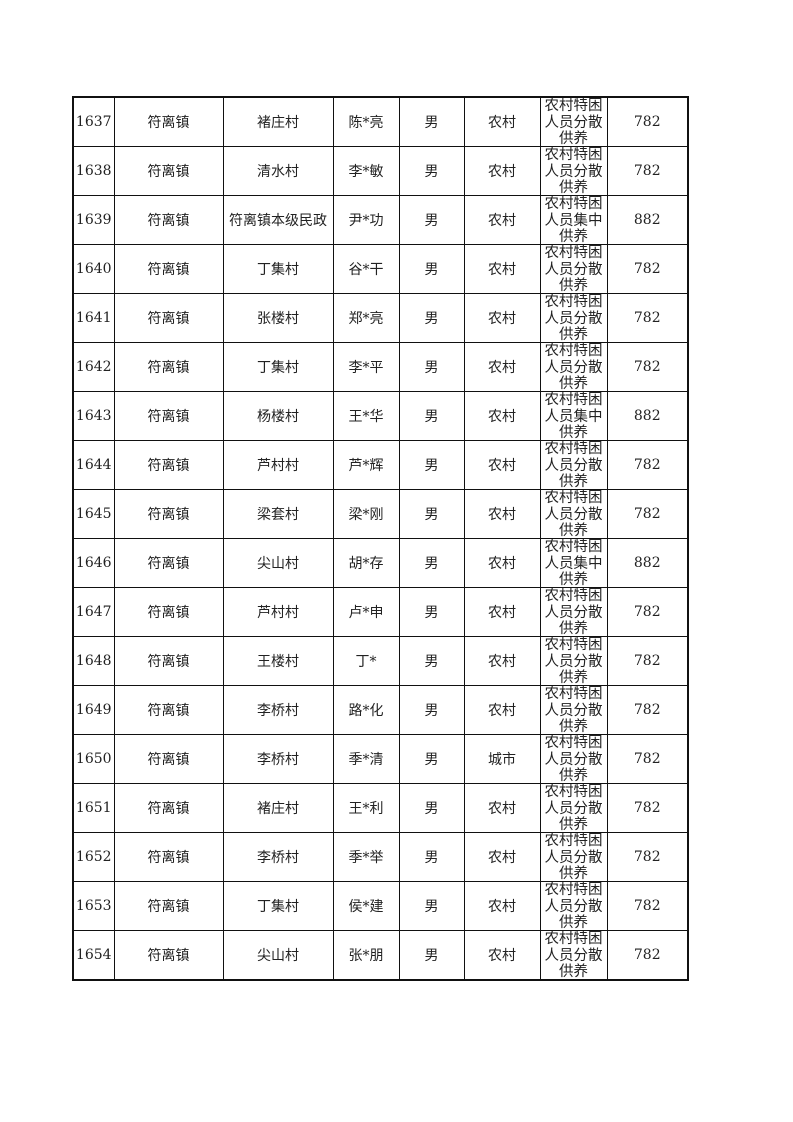  What do you see at coordinates (380, 171) in the screenshot?
I see `table-row: 1638 符离镇 清水村 李*敏男农村 农村特困人员分散供养 782` at bounding box center [380, 171].